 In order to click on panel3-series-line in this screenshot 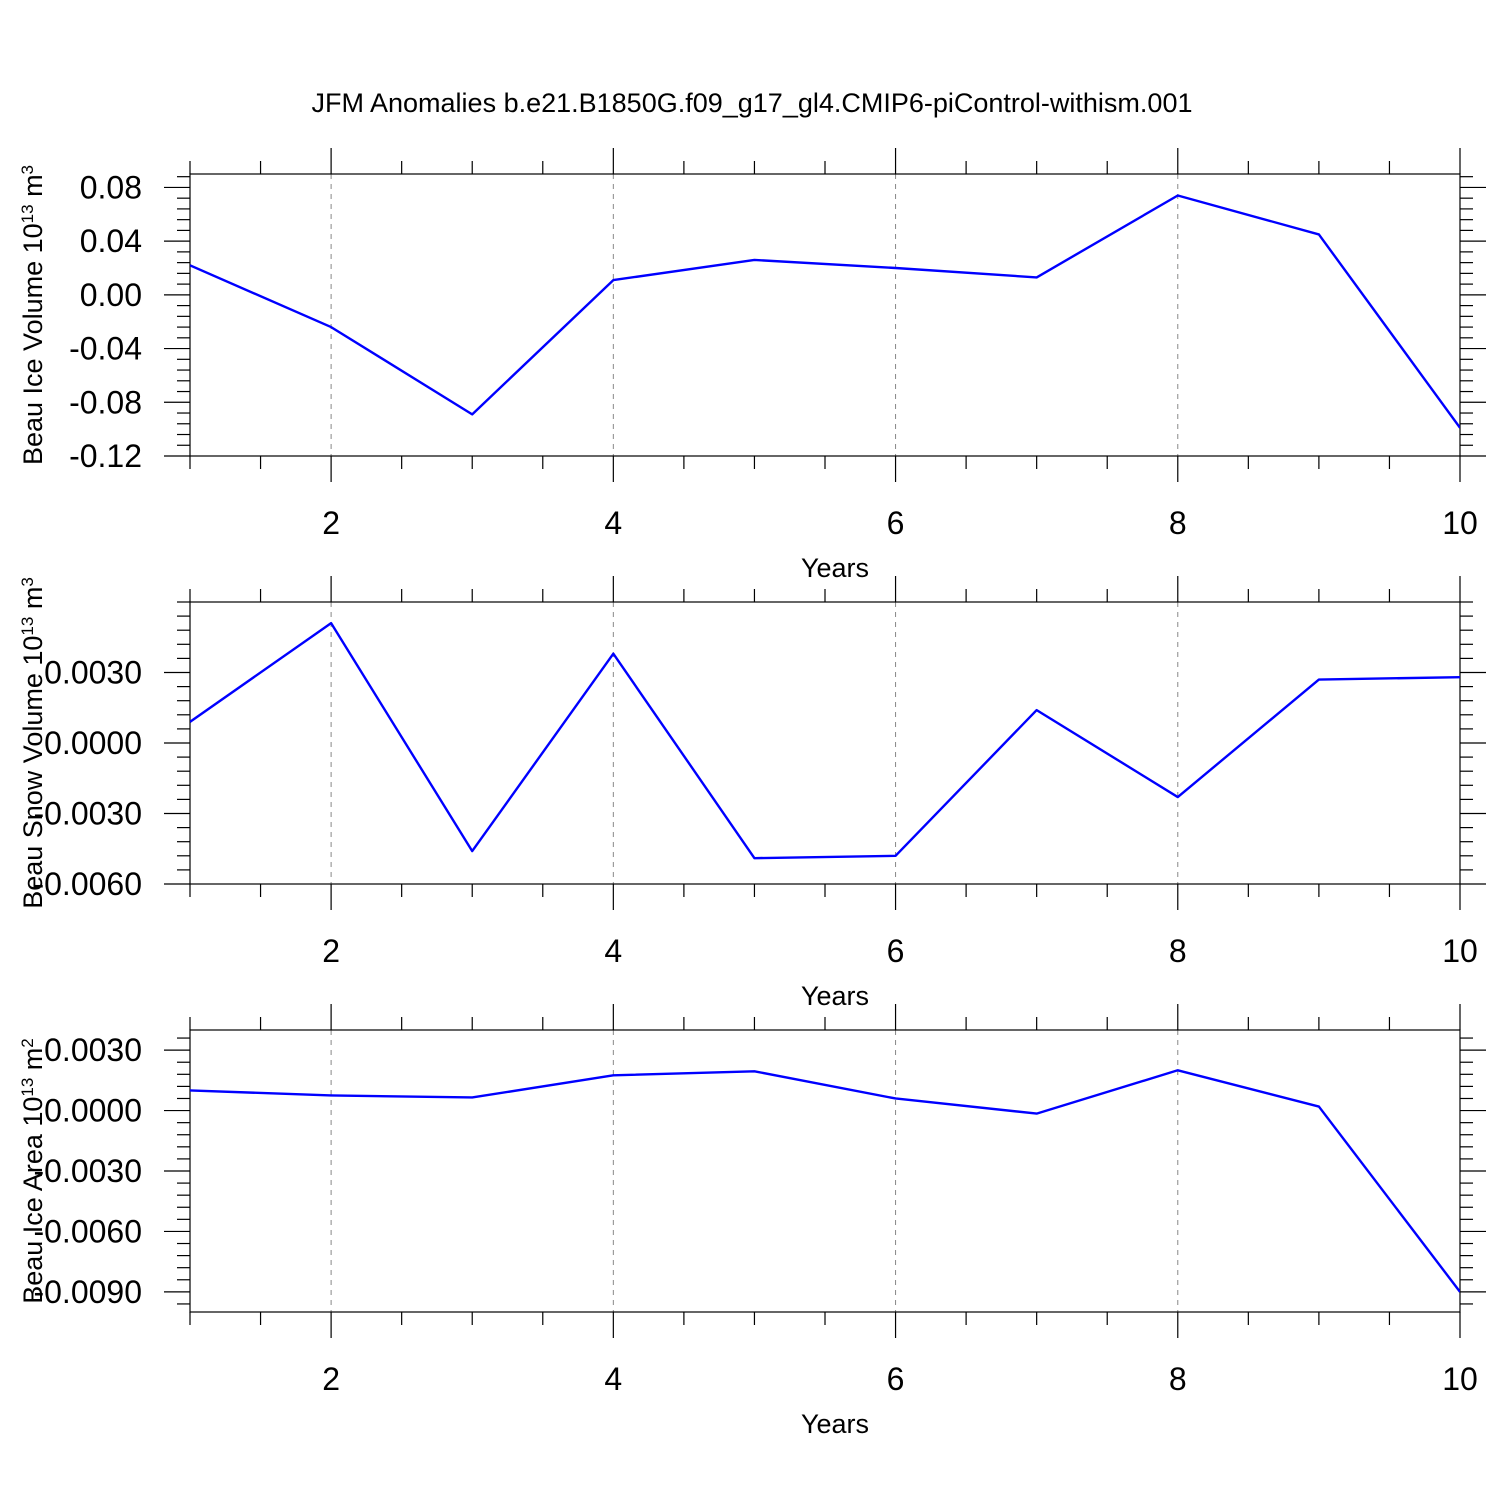, I will do `click(825, 1181)`.